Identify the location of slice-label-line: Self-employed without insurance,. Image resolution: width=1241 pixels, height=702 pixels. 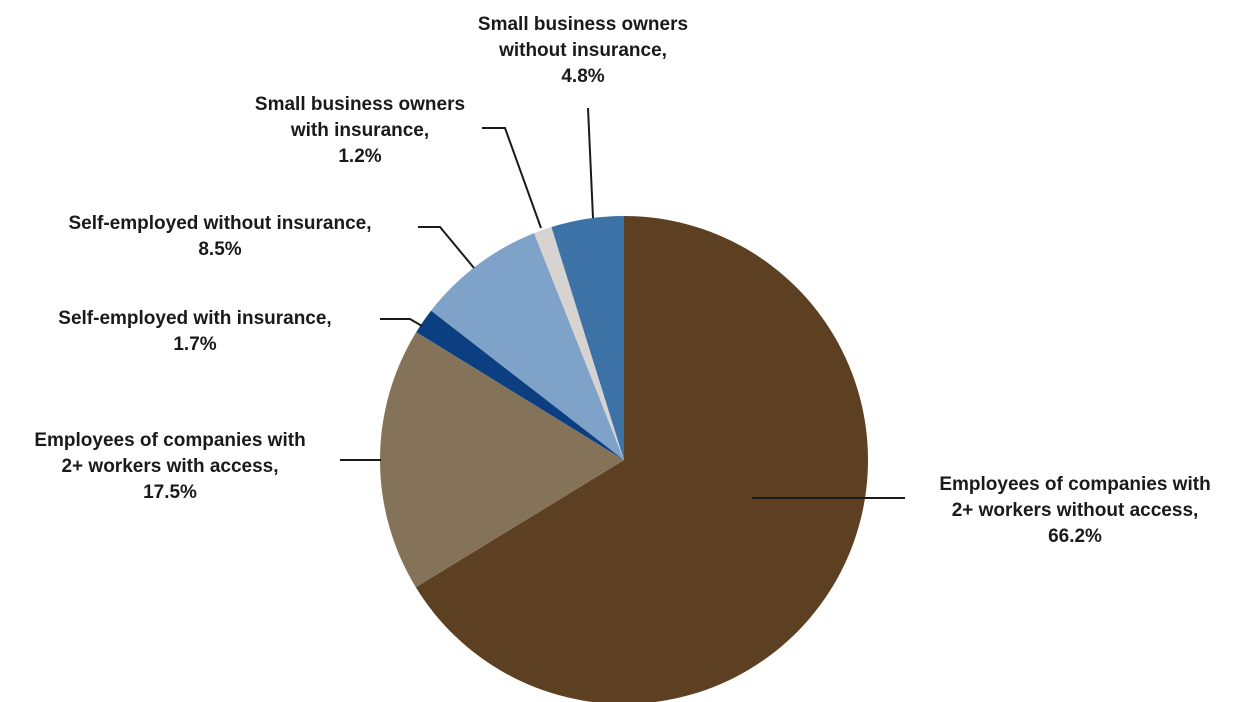
(220, 223).